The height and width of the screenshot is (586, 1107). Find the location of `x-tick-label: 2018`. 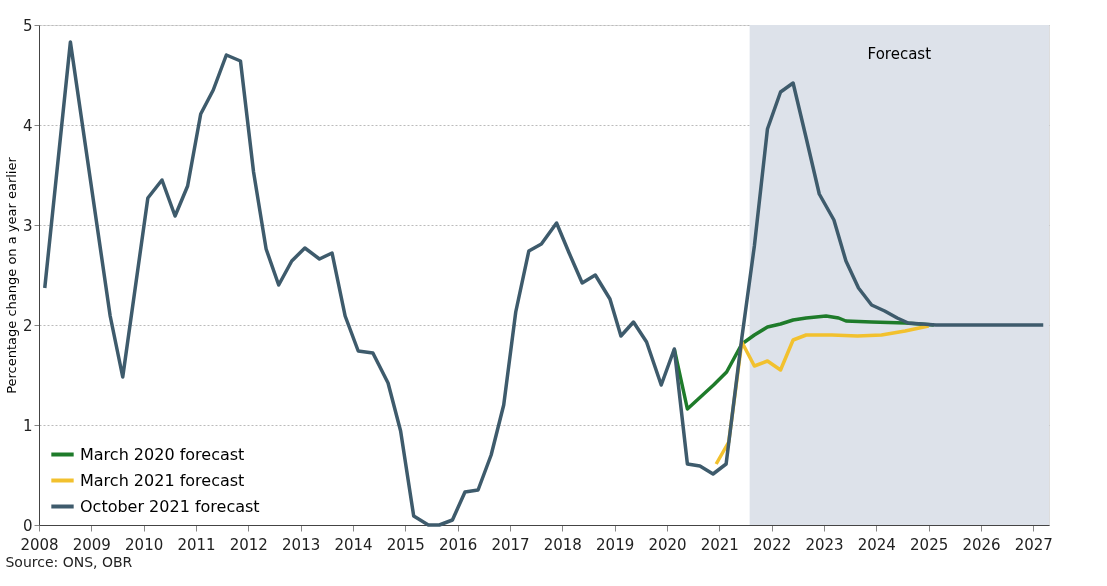

x-tick-label: 2018 is located at coordinates (562, 544).